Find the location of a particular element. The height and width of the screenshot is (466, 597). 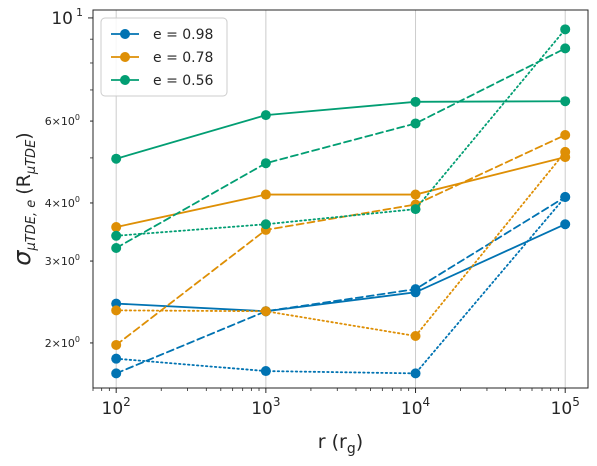

legend-entry: e = 0.78 is located at coordinates (162, 58).